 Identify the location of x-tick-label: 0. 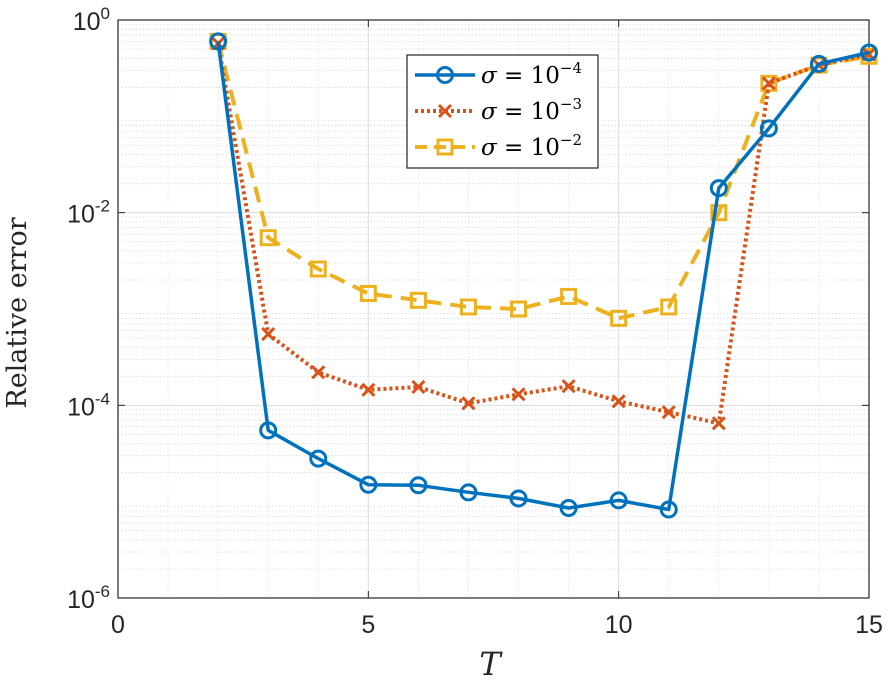
(118, 625).